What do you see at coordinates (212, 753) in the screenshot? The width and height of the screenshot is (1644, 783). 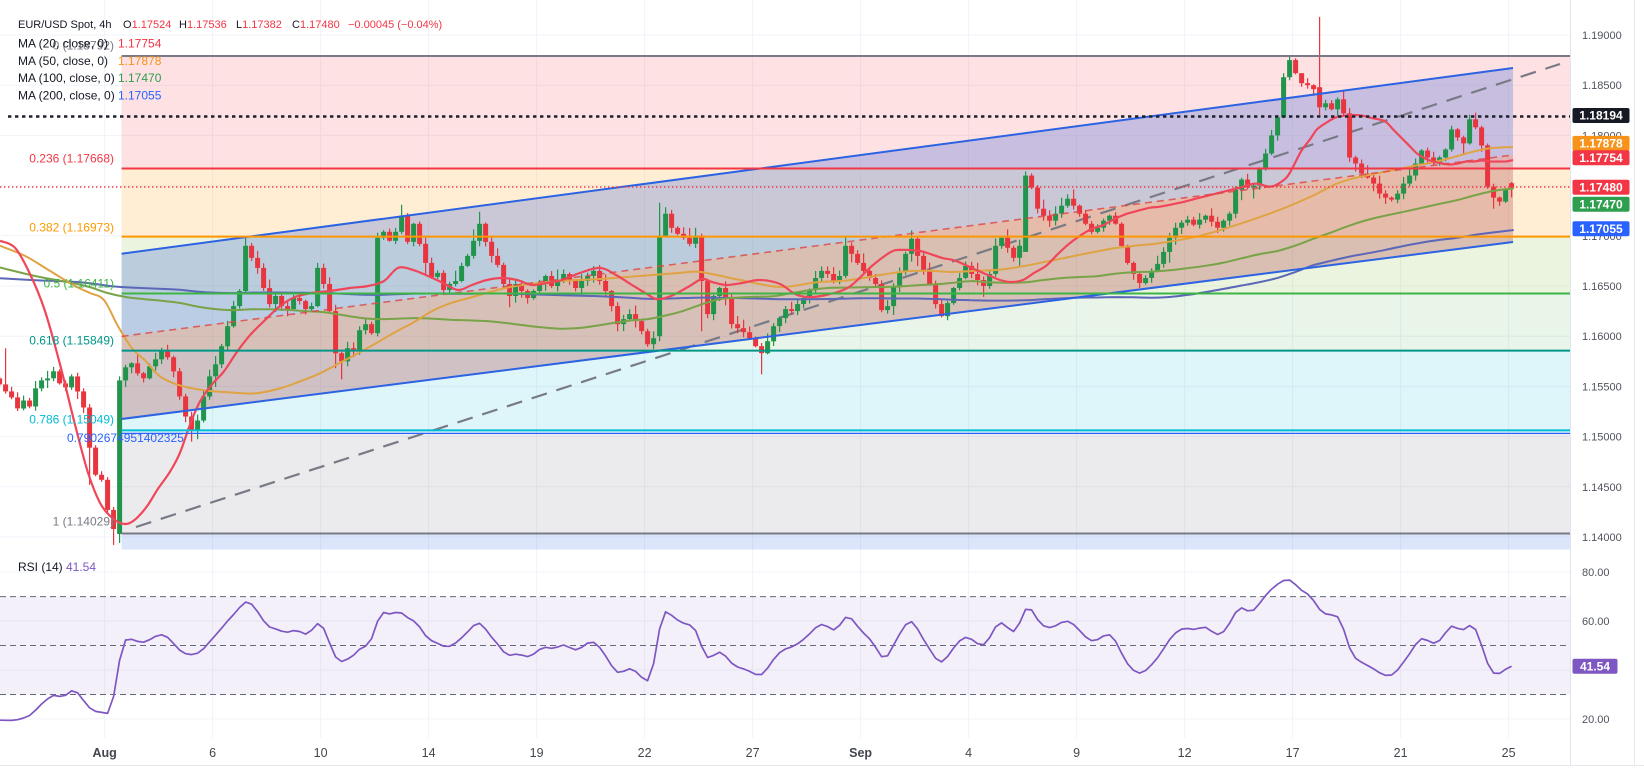 I see `svg-text: 6` at bounding box center [212, 753].